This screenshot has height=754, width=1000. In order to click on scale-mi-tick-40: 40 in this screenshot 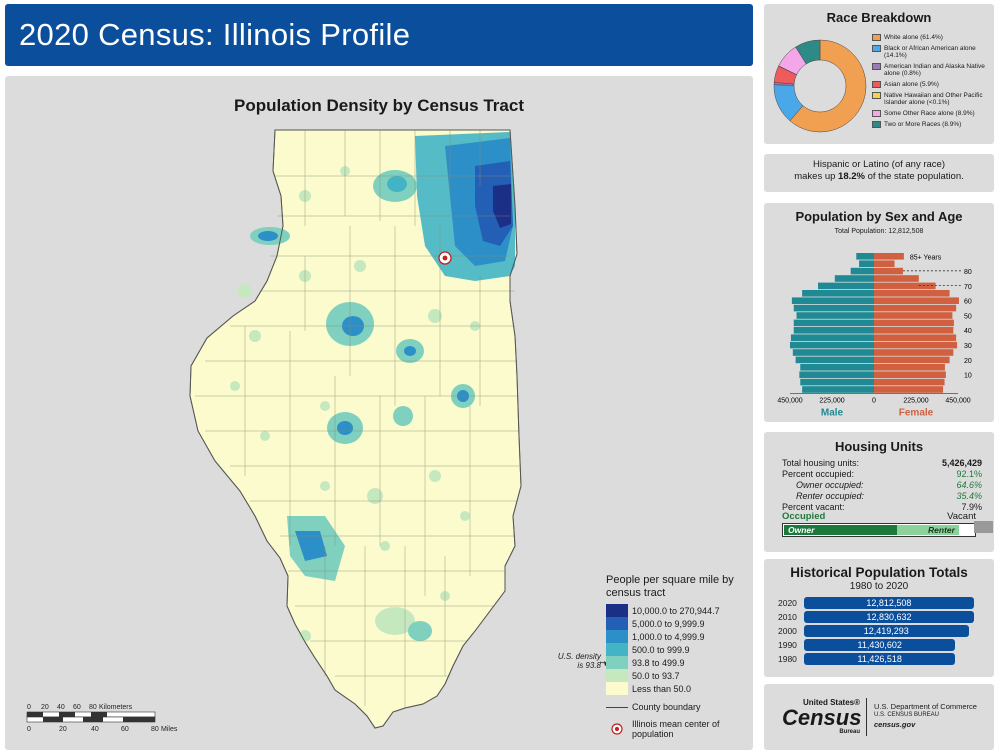, I will do `click(95, 729)`.